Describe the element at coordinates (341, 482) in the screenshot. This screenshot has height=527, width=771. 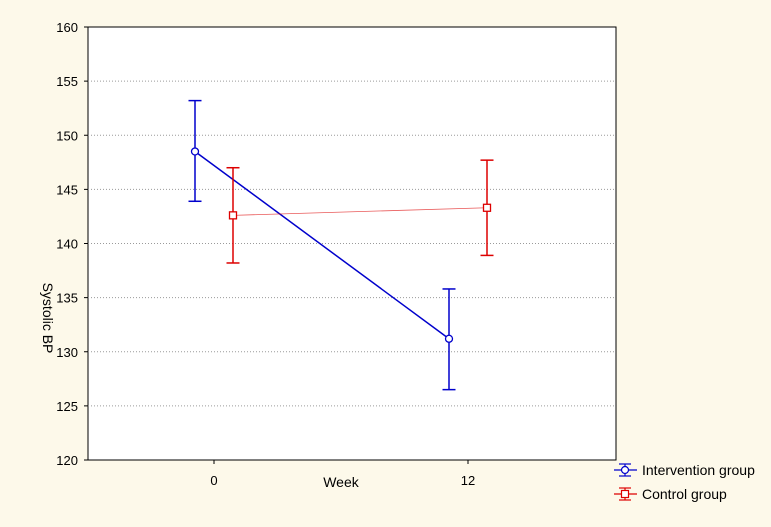
I see `x-axis-title: Week` at that location.